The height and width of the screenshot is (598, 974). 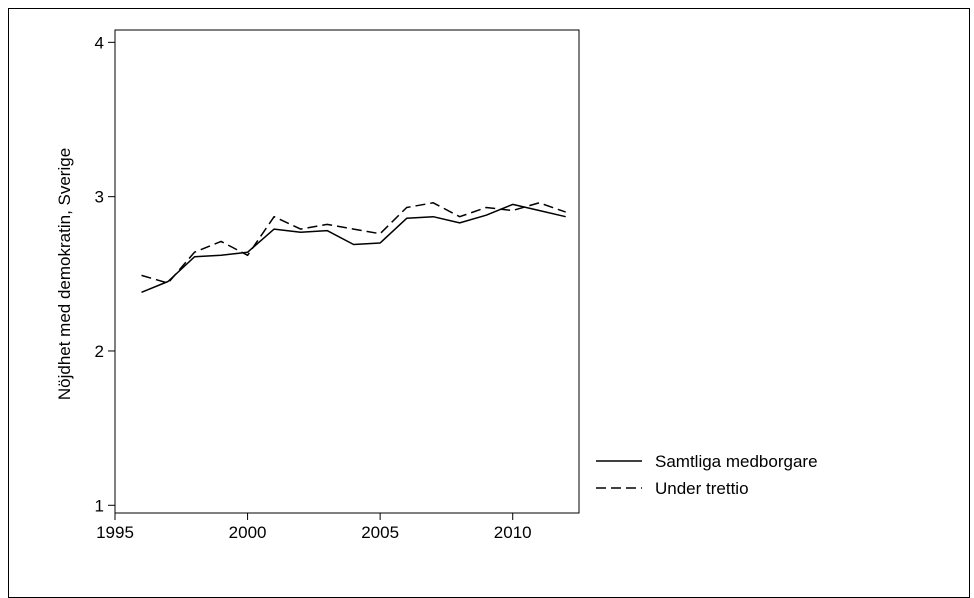 I want to click on y-tick-label: 3, so click(x=99, y=197).